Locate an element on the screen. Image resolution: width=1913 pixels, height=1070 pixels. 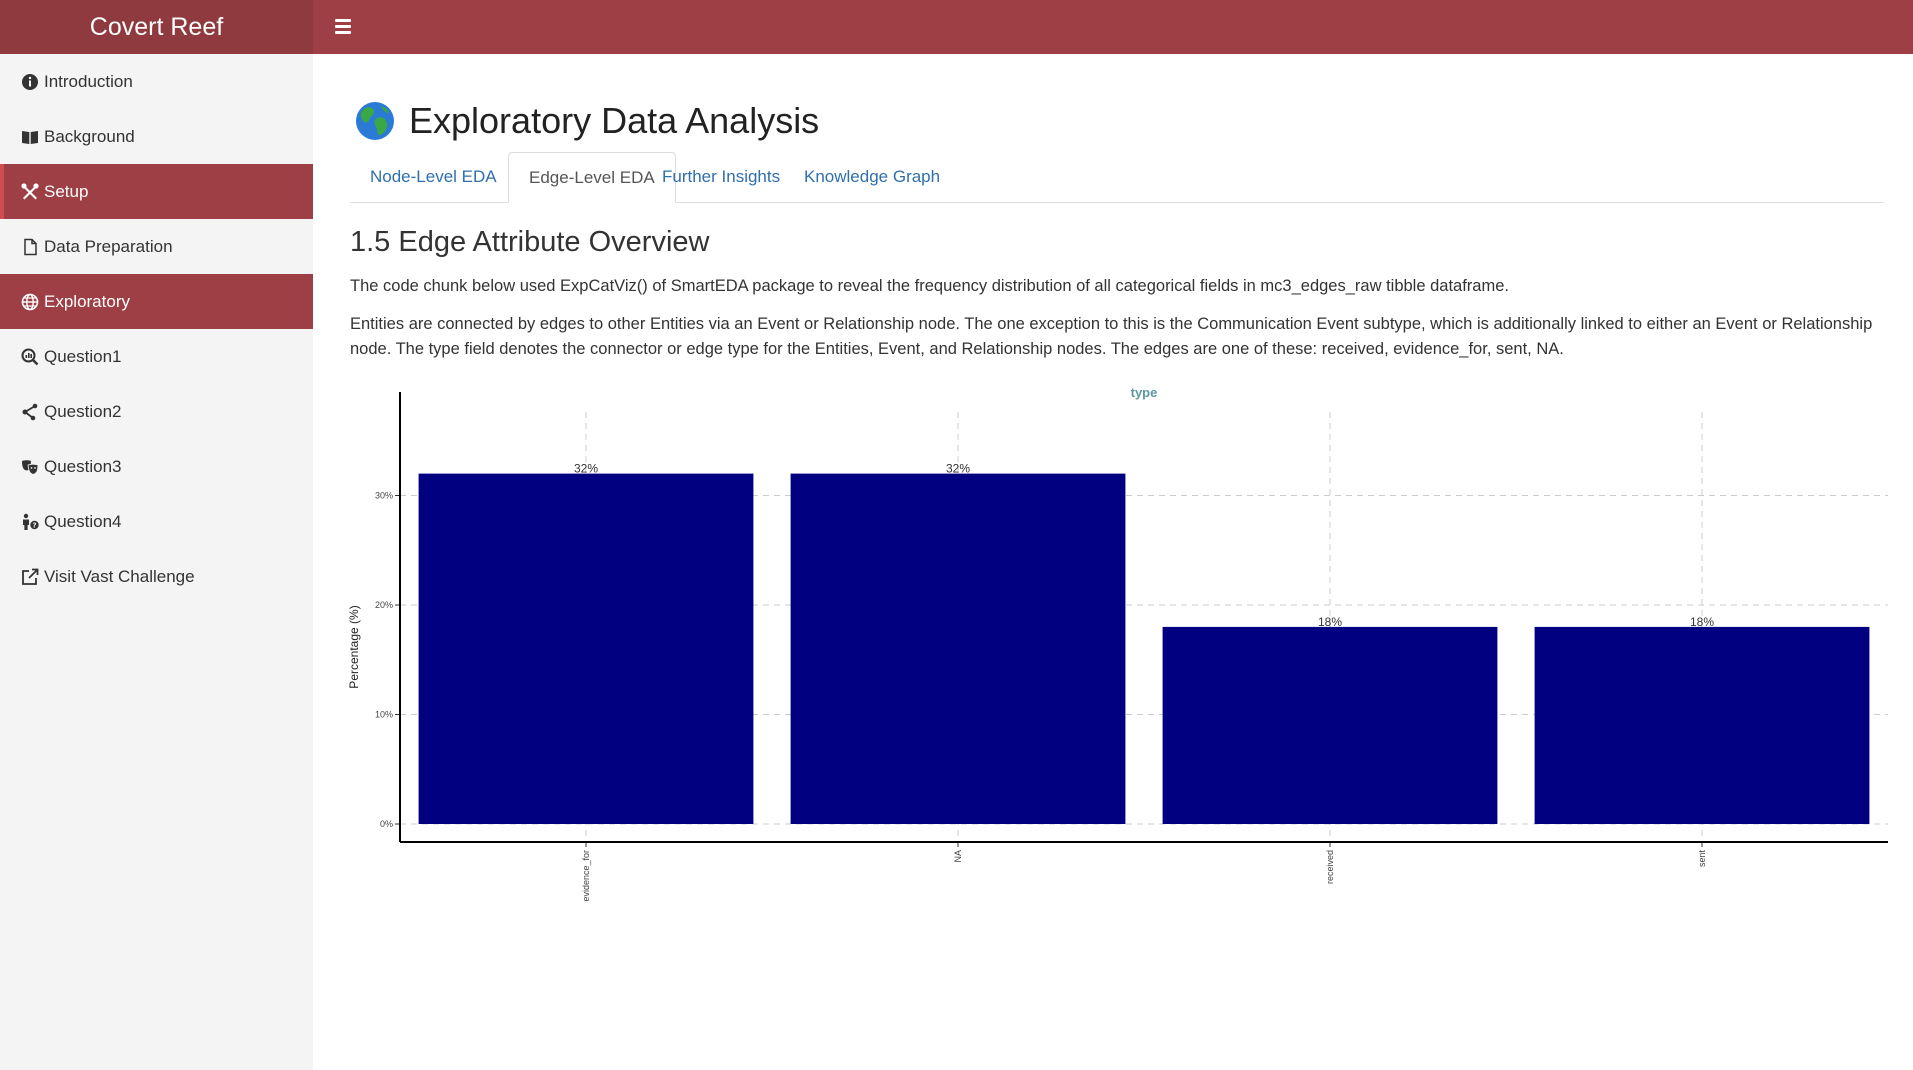
y-tick-label: 20% is located at coordinates (384, 605).